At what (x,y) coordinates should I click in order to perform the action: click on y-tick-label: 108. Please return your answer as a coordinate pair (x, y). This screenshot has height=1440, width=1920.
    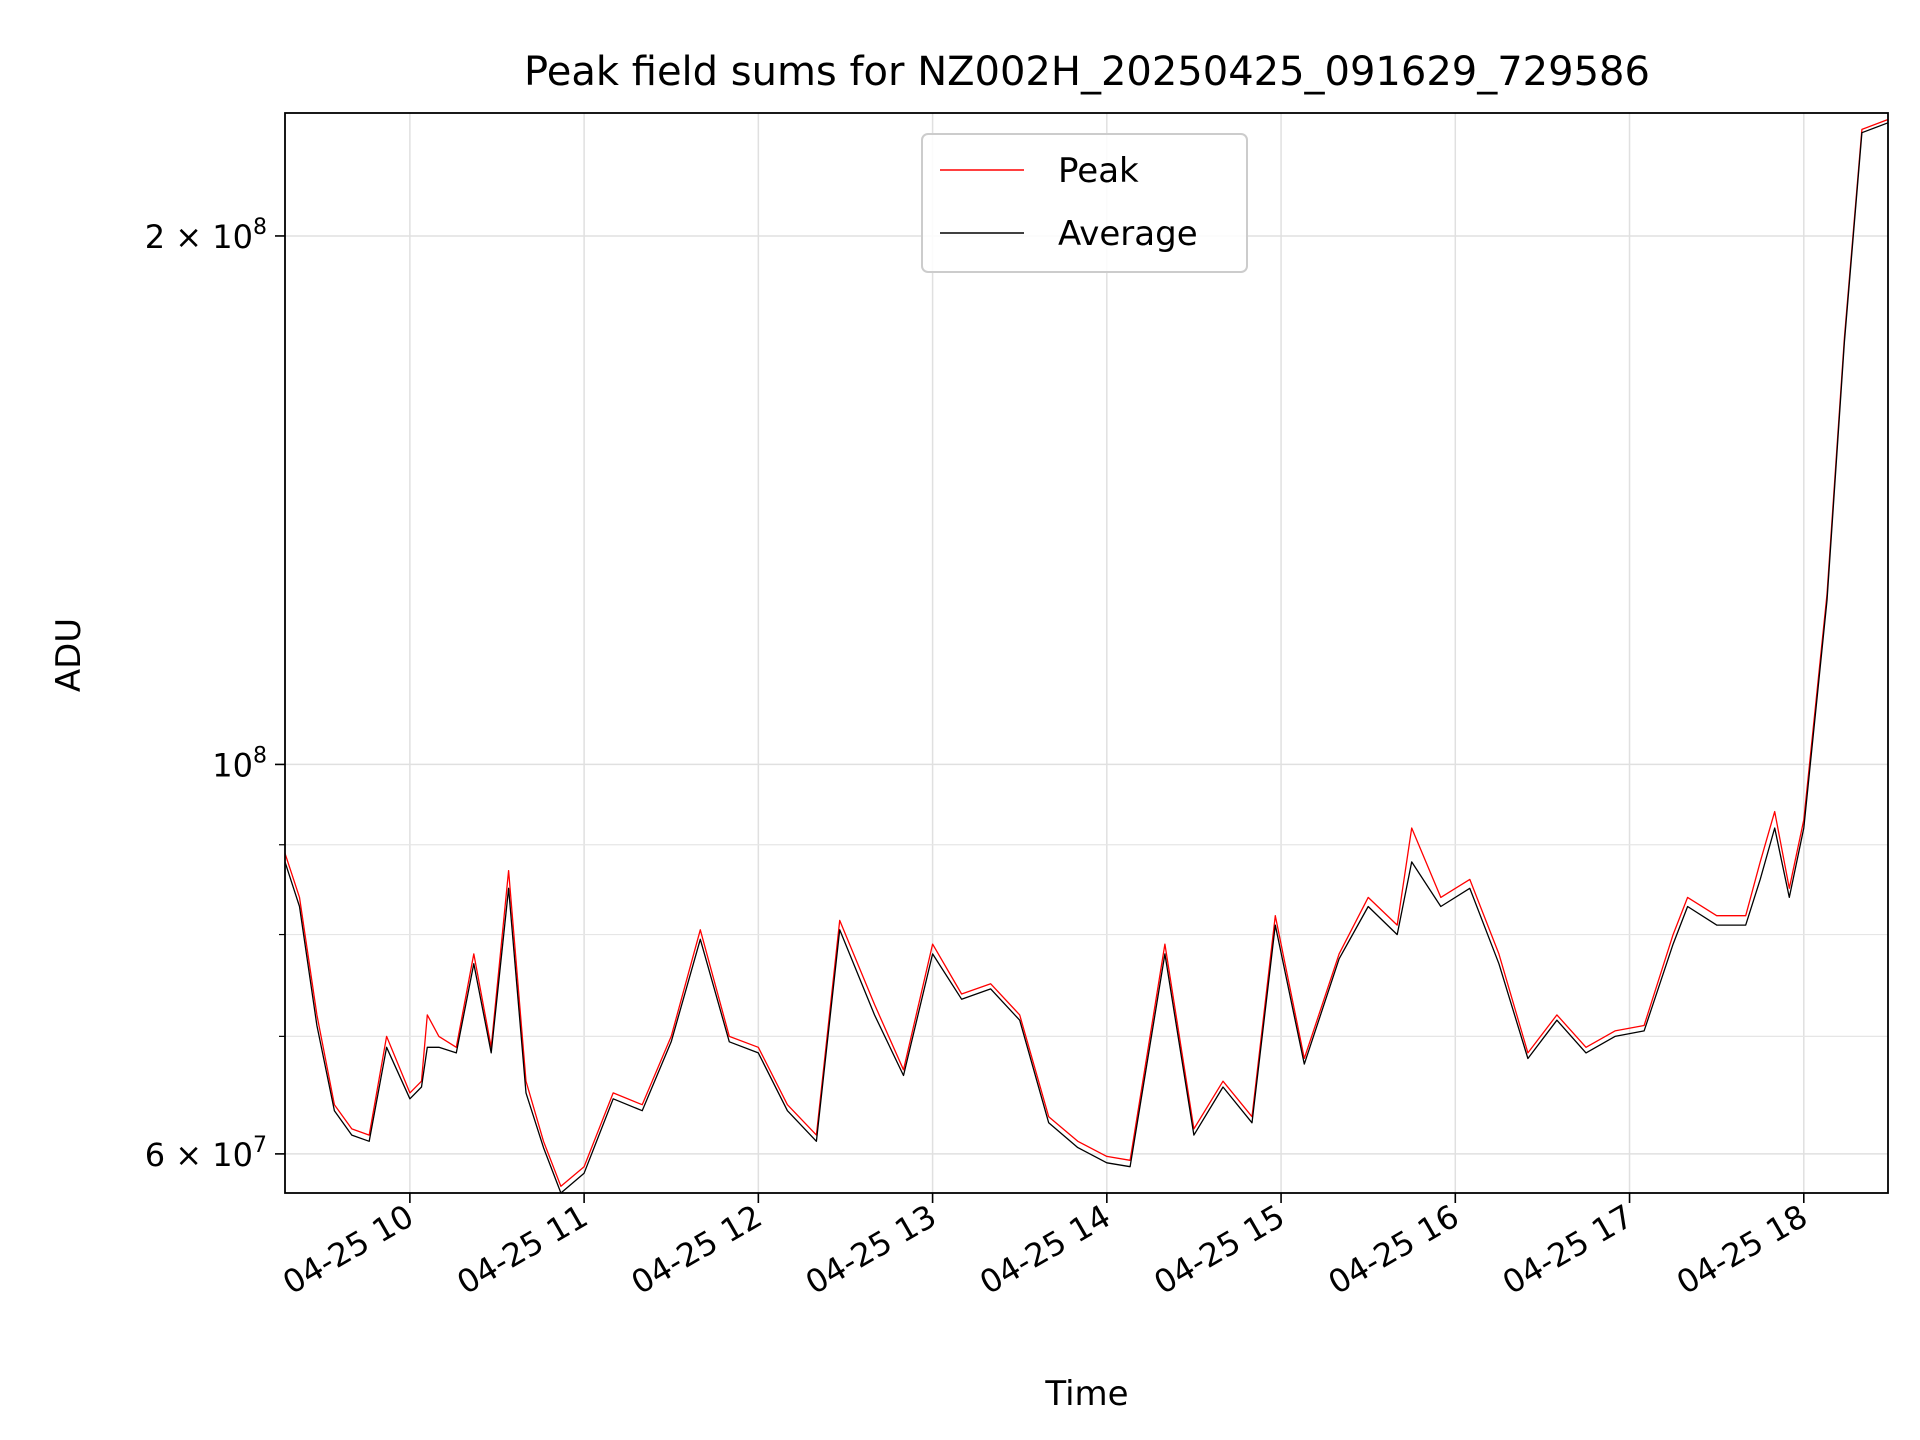
    Looking at the image, I should click on (239, 763).